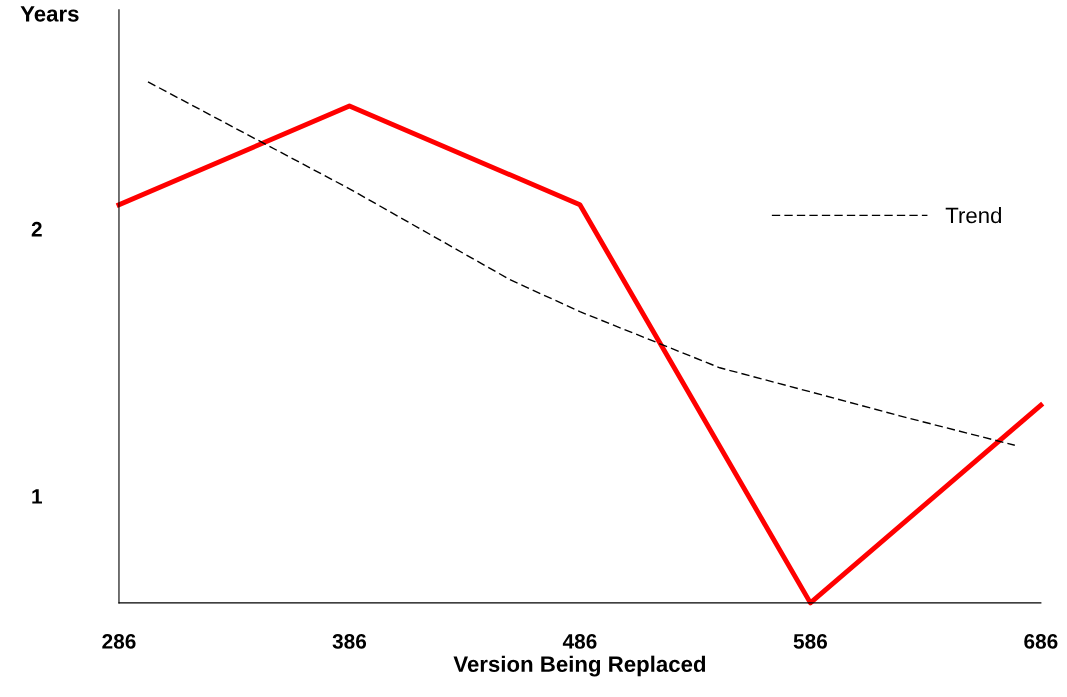 The width and height of the screenshot is (1067, 697). I want to click on y-tick-label: 2, so click(36, 229).